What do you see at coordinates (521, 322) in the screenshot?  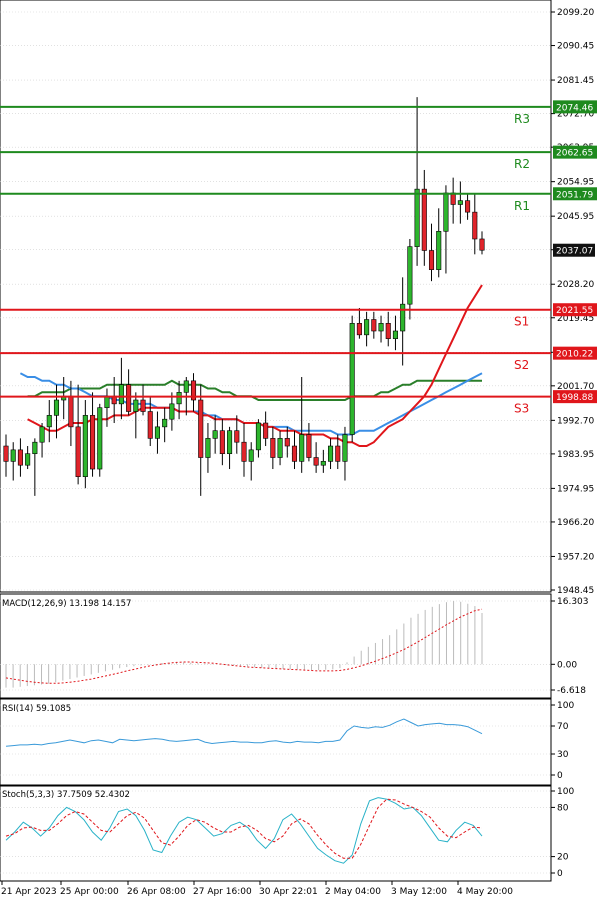 I see `level-name-s1: S1` at bounding box center [521, 322].